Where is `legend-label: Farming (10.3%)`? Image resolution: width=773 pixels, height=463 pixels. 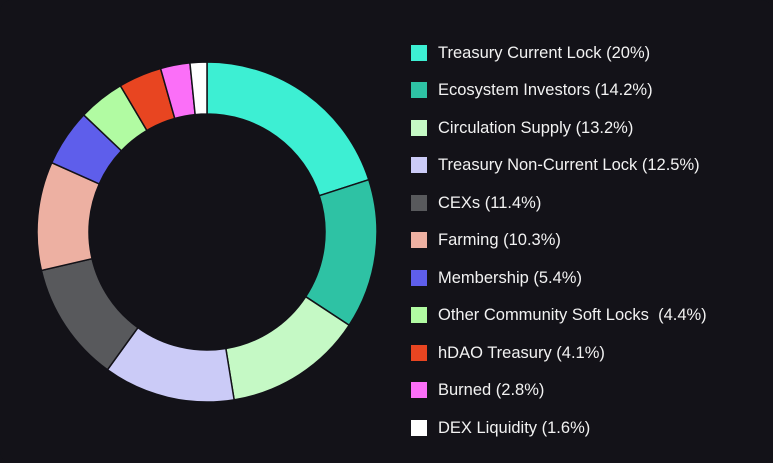 legend-label: Farming (10.3%) is located at coordinates (499, 240).